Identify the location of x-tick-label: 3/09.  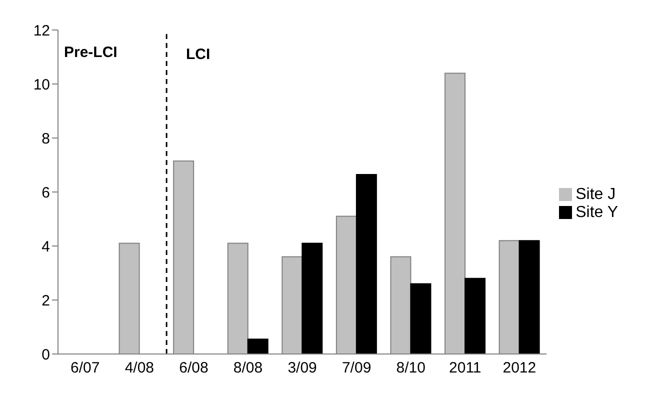
(302, 368).